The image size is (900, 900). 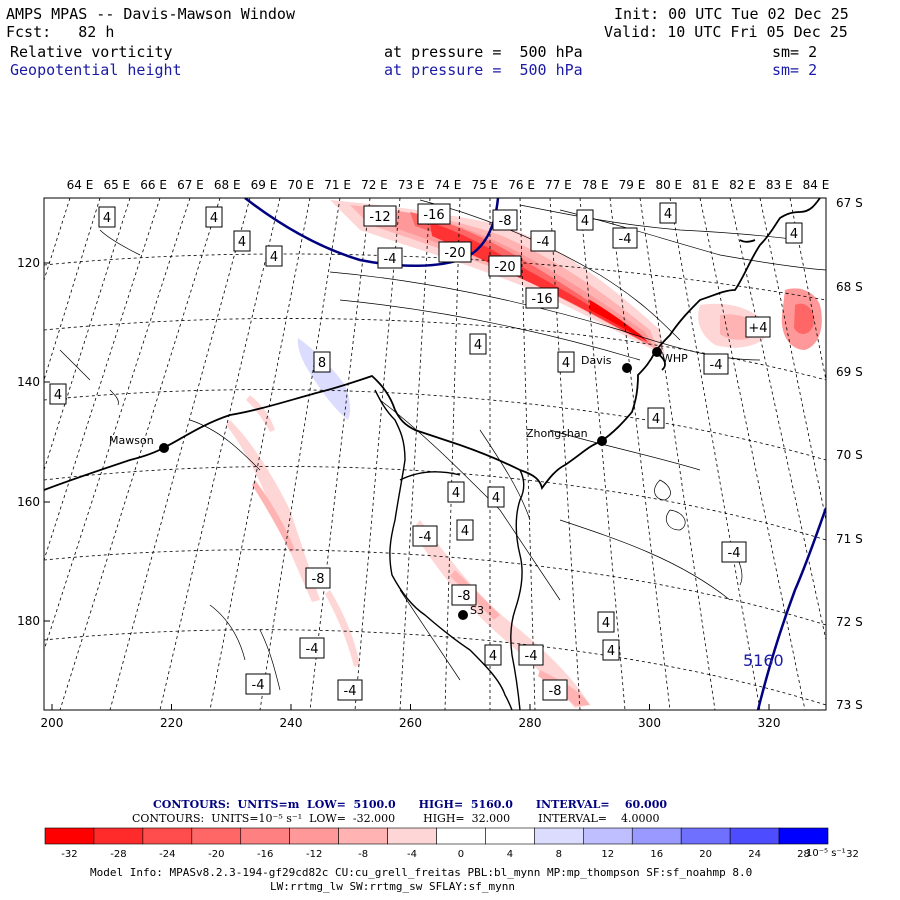 I want to click on station-label: Davis, so click(x=596, y=360).